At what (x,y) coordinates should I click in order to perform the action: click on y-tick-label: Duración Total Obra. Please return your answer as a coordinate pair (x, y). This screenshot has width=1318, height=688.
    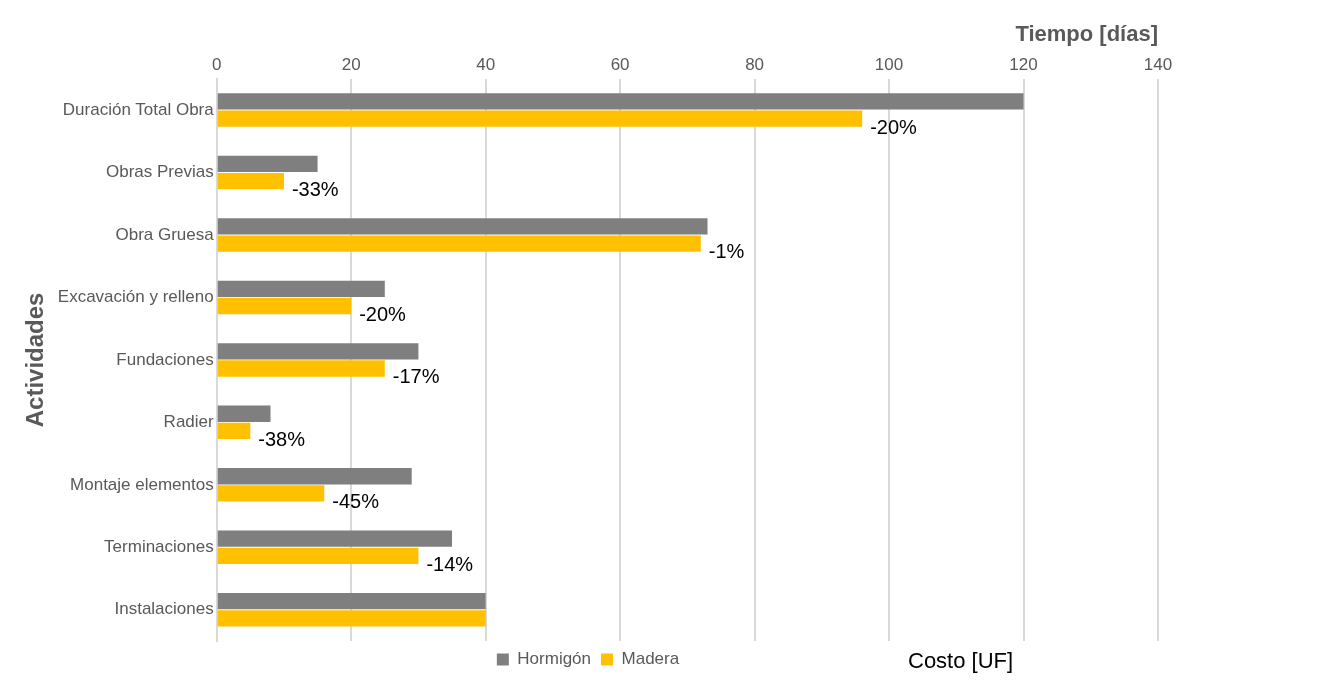
    Looking at the image, I should click on (138, 109).